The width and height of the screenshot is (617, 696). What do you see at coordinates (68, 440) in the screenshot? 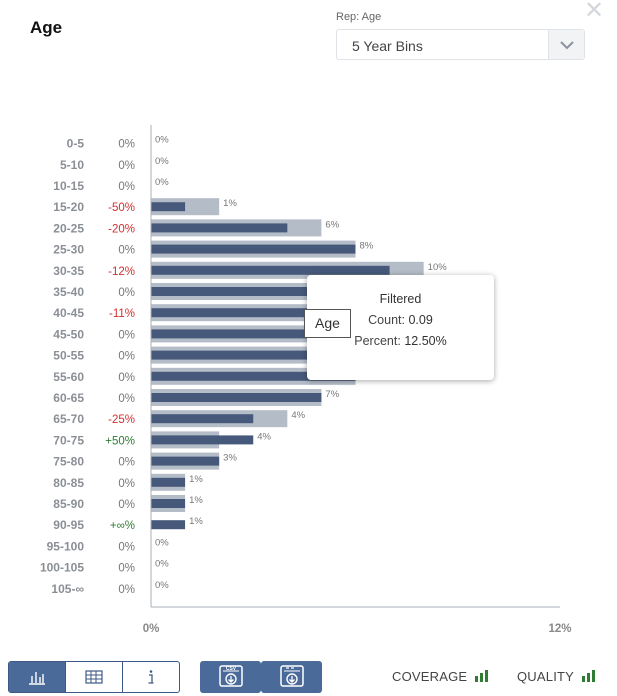
I see `category-label: 70-75` at bounding box center [68, 440].